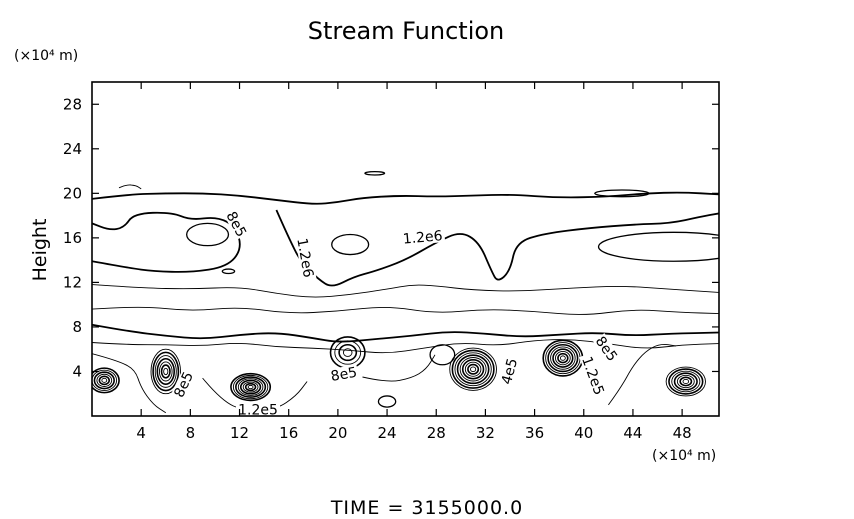 The height and width of the screenshot is (519, 854). Describe the element at coordinates (72, 282) in the screenshot. I see `y-tick-label: 12` at that location.